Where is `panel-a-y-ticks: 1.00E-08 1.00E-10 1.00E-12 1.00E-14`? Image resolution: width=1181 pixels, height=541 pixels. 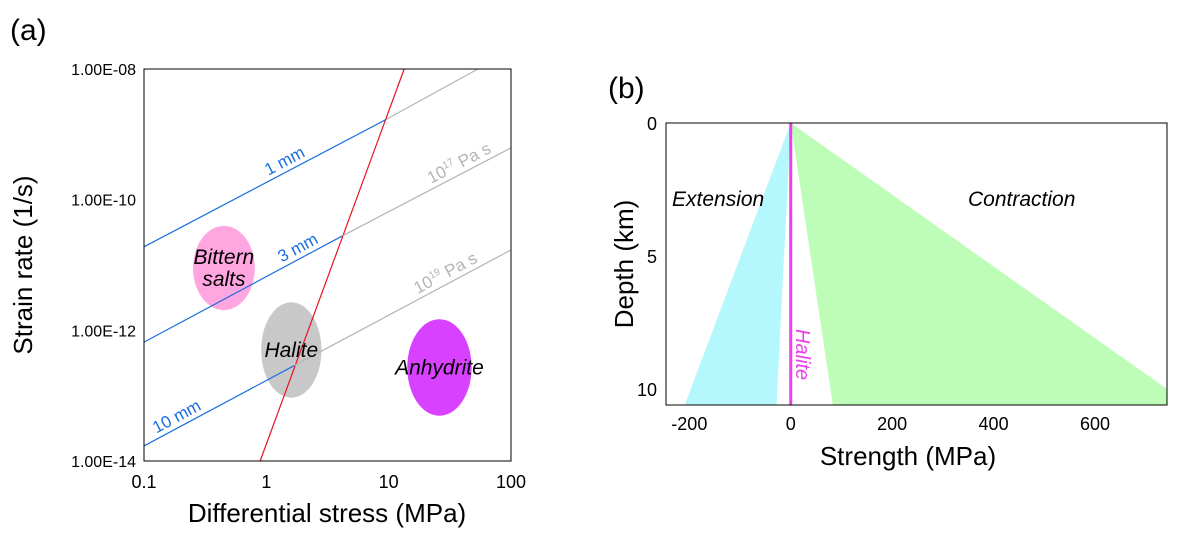 panel-a-y-ticks: 1.00E-08 1.00E-10 1.00E-12 1.00E-14 is located at coordinates (103, 266).